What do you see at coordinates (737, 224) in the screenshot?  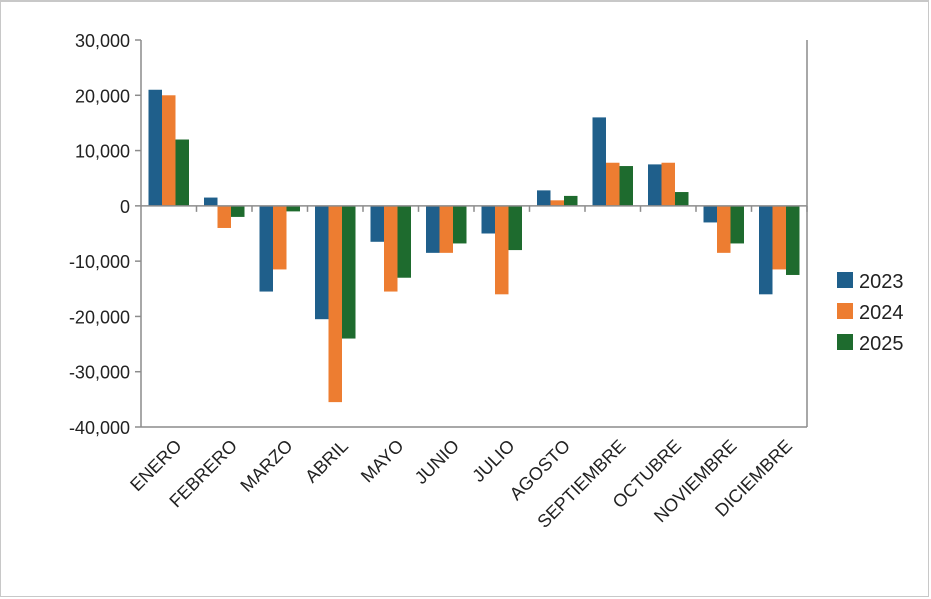 I see `bar-2025-noviembre` at bounding box center [737, 224].